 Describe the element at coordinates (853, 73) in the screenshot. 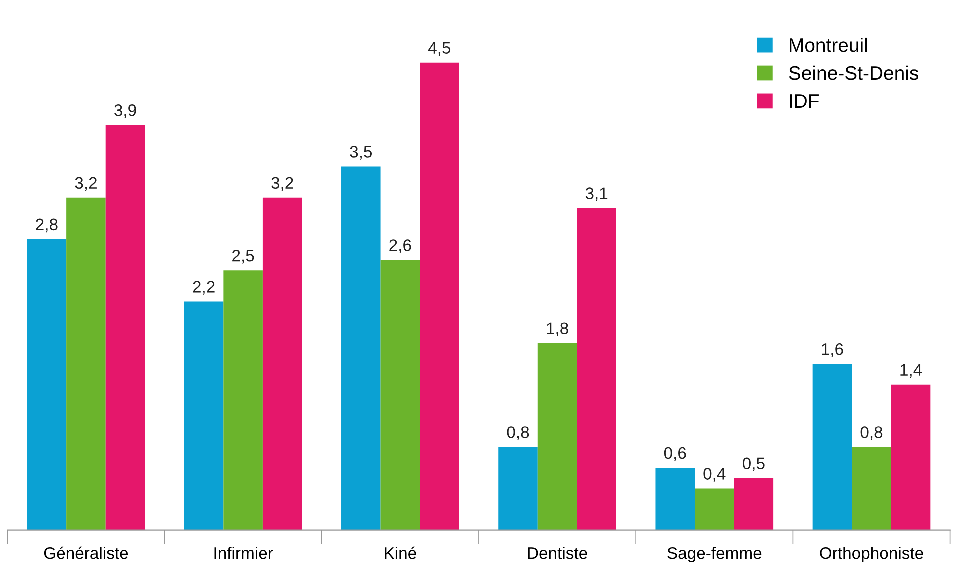

I see `legend-label: Seine-St-Denis` at that location.